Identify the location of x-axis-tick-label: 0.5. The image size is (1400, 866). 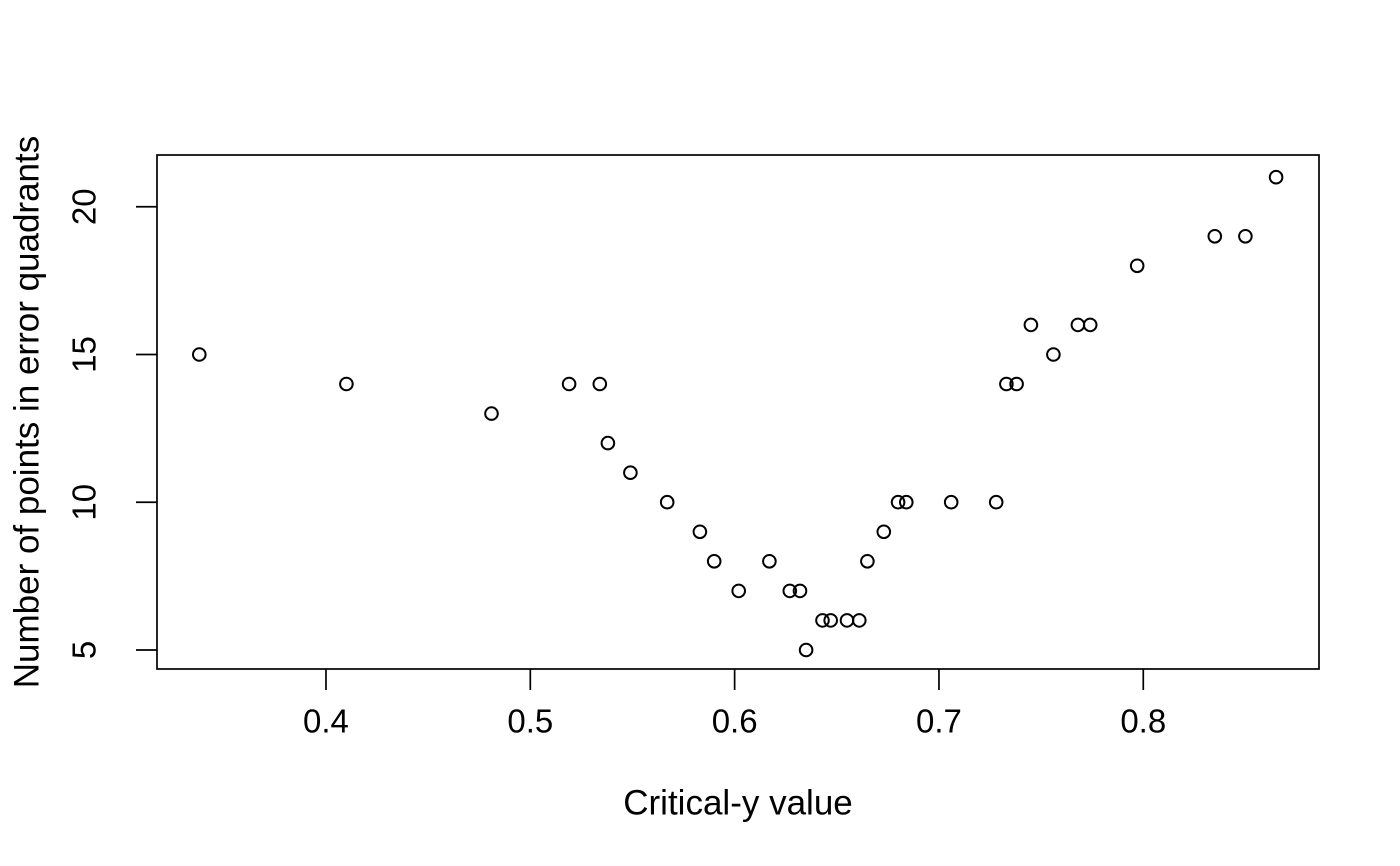
(530, 721).